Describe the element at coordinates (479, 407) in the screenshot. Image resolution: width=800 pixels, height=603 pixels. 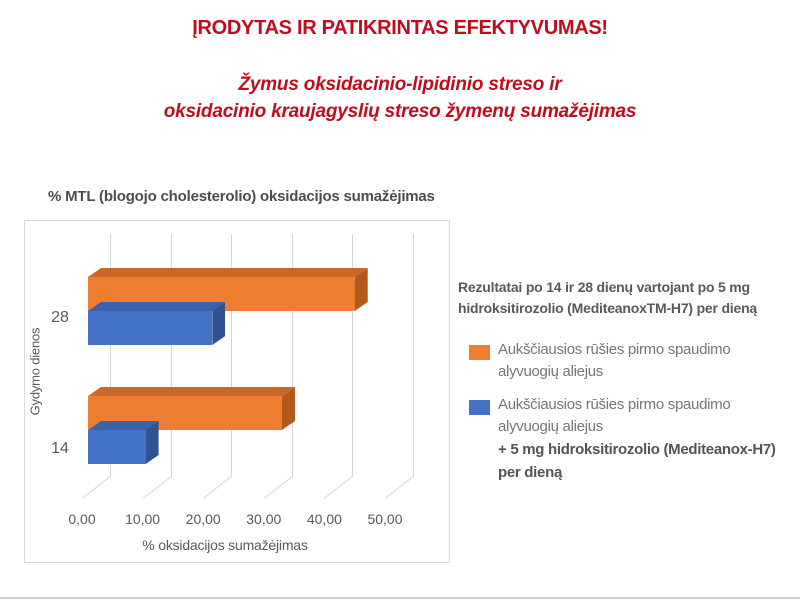
I see `legend-swatch-olive-oil-plus-h7` at that location.